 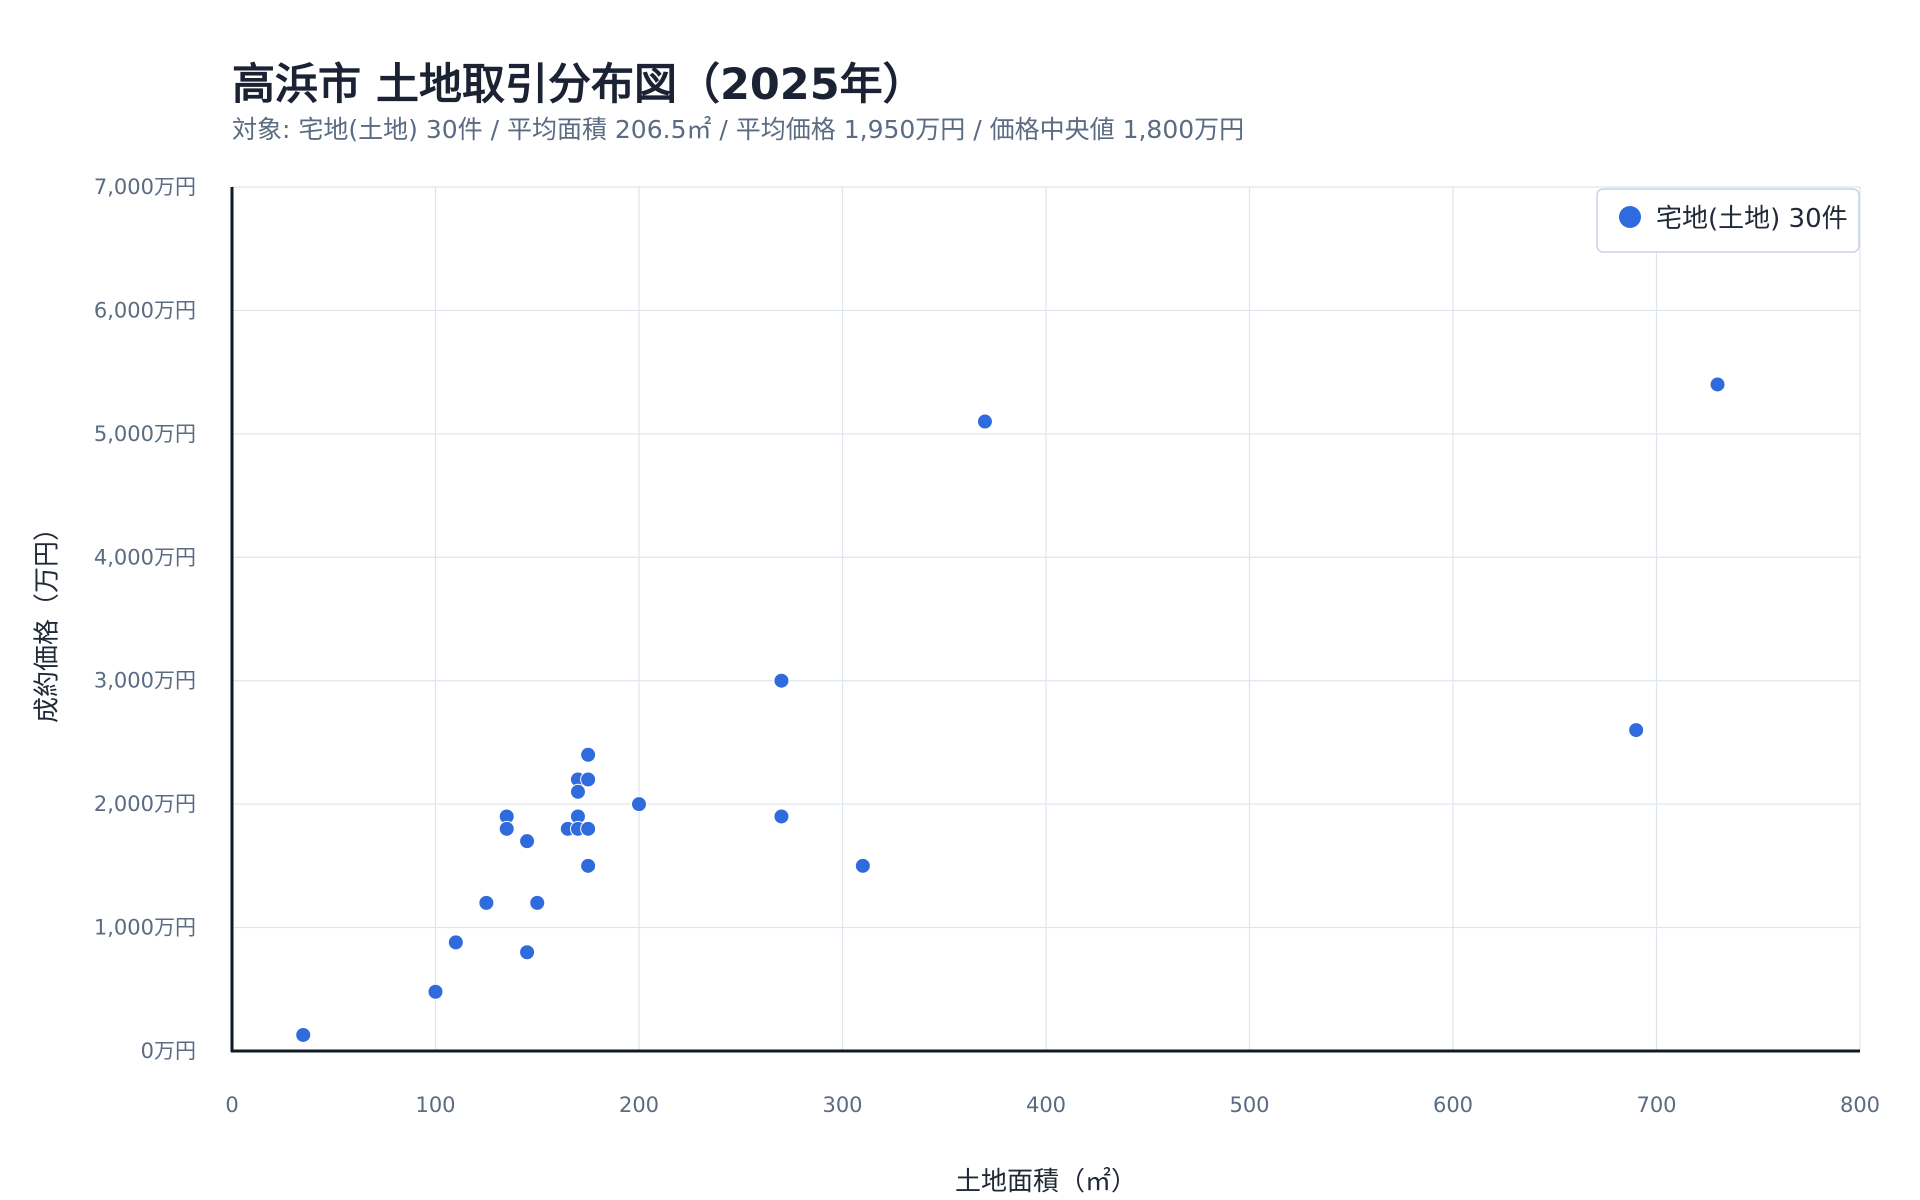 What do you see at coordinates (842, 1105) in the screenshot?
I see `x-tick-label: 300` at bounding box center [842, 1105].